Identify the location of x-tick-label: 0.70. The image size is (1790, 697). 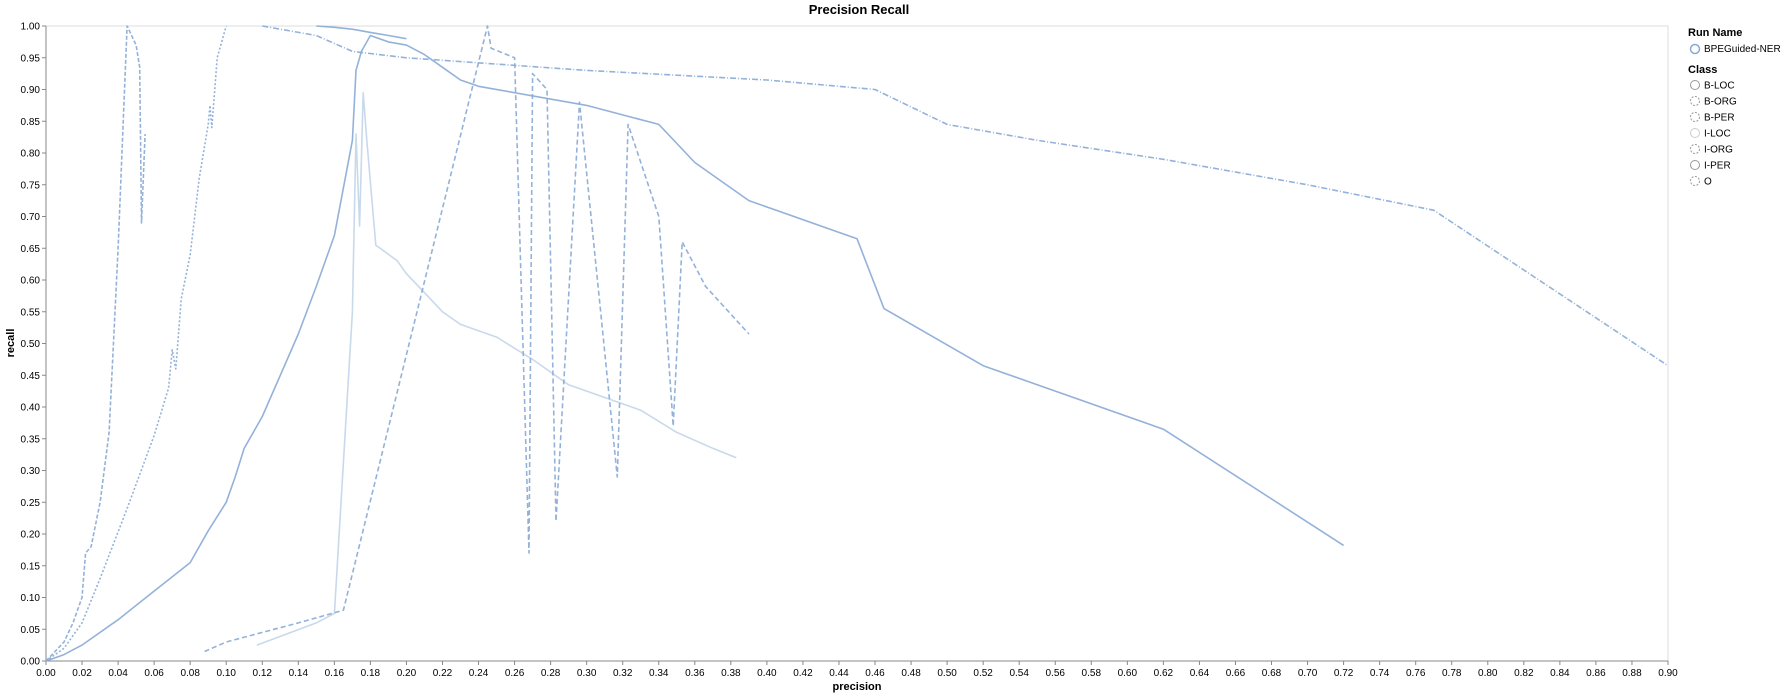
(1308, 673).